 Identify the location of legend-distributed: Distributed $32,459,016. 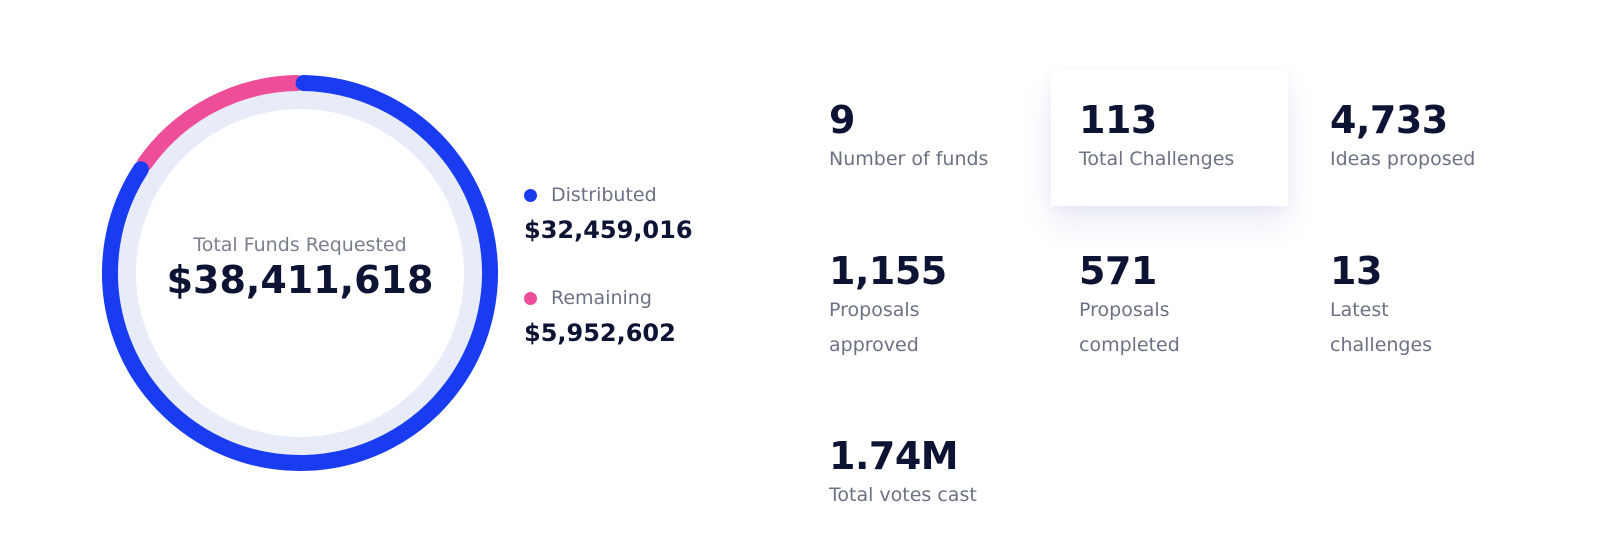
(639, 214).